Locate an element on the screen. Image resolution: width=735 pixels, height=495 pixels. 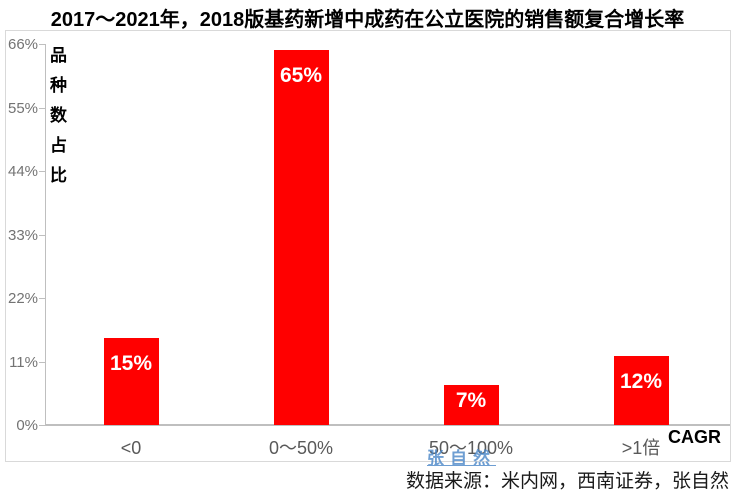
bar-value-label: 65% is located at coordinates (301, 75).